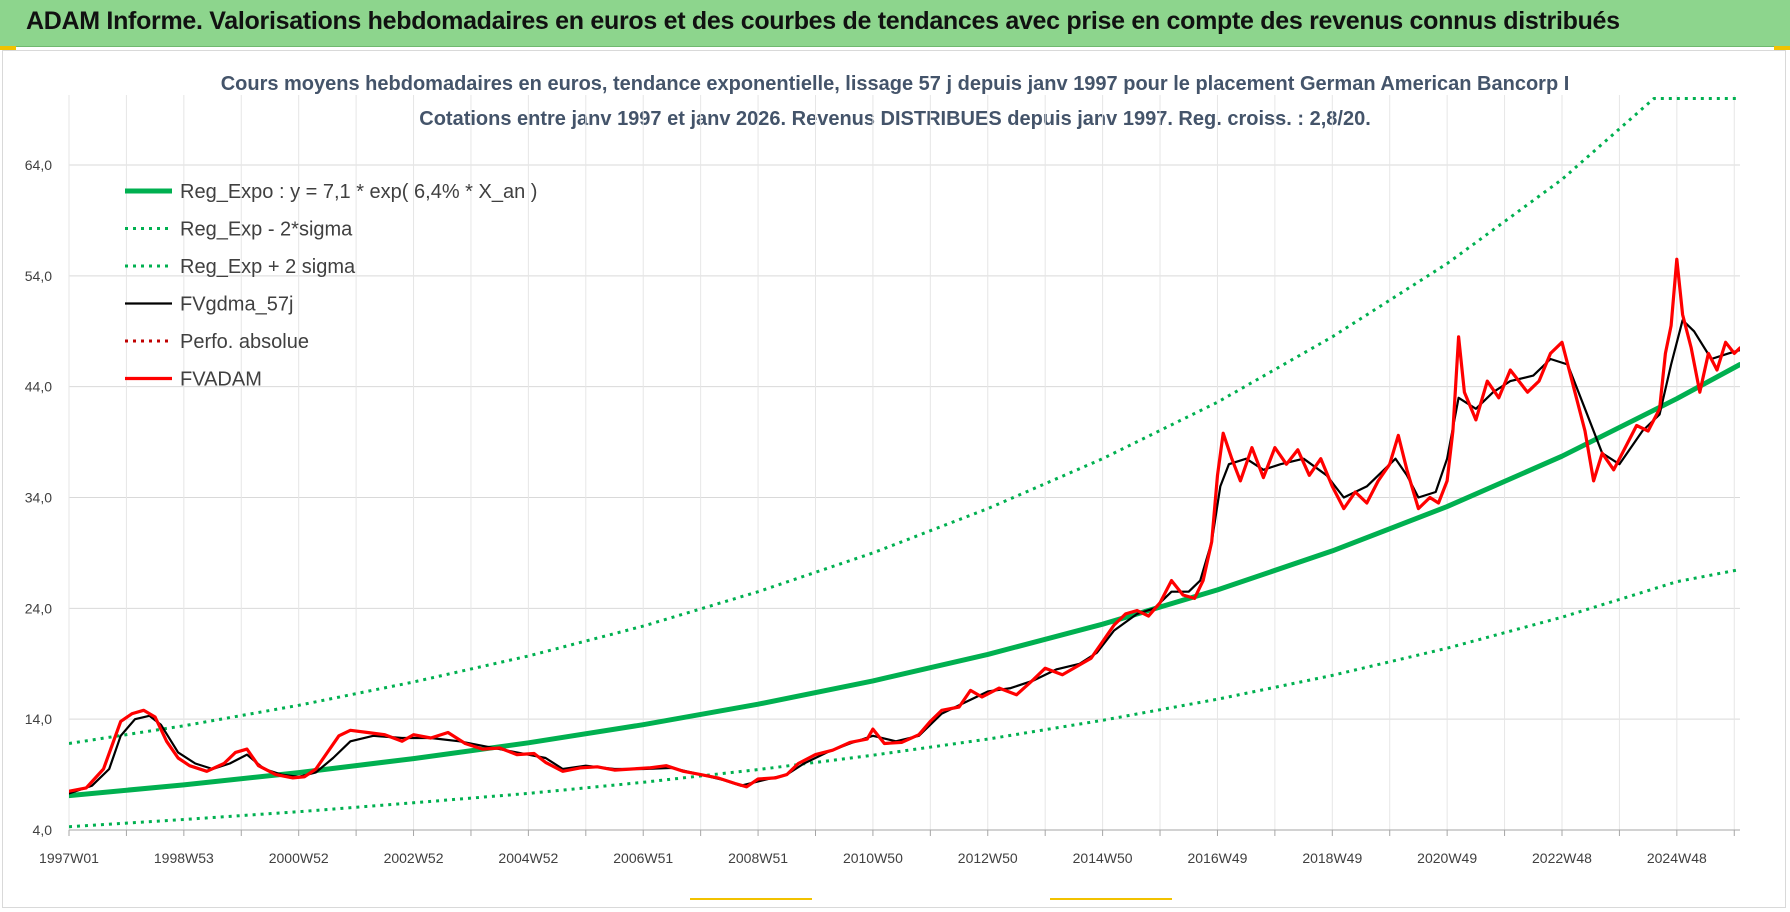 Image resolution: width=1790 pixels, height=912 pixels. What do you see at coordinates (873, 858) in the screenshot?
I see `x-tick-label: 2010W50` at bounding box center [873, 858].